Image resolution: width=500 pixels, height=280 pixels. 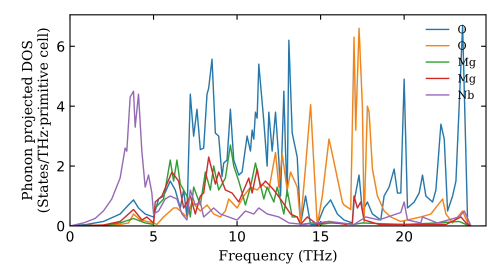 What do you see at coordinates (60, 226) in the screenshot?
I see `y-tick-label: 0` at bounding box center [60, 226].